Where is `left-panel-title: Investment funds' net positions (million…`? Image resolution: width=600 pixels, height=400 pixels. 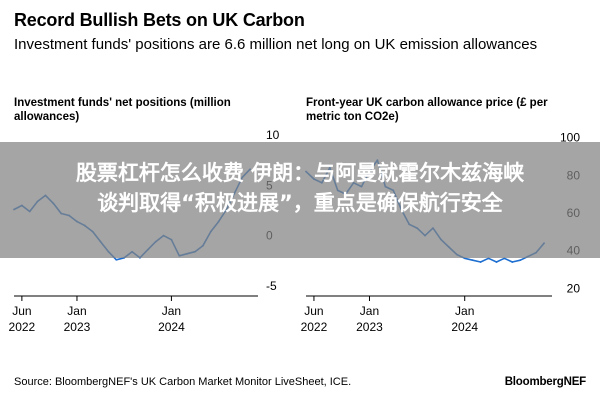 left-panel-title: Investment funds' net positions (million… is located at coordinates (122, 110).